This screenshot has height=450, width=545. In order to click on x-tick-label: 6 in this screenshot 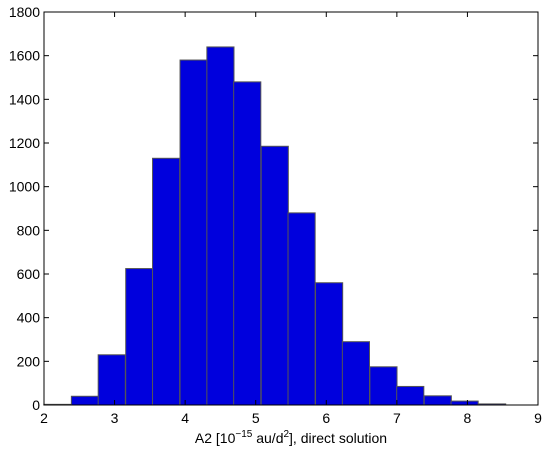, I will do `click(326, 418)`.